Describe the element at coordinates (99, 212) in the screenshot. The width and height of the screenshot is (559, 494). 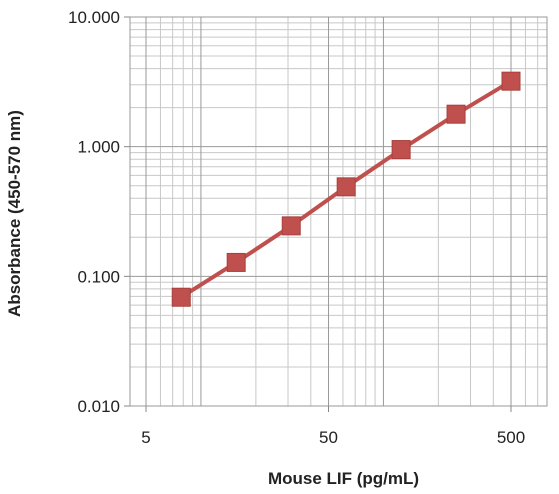
I see `y-tick-labels: 0.010 0.100 1.000 10.000` at that location.